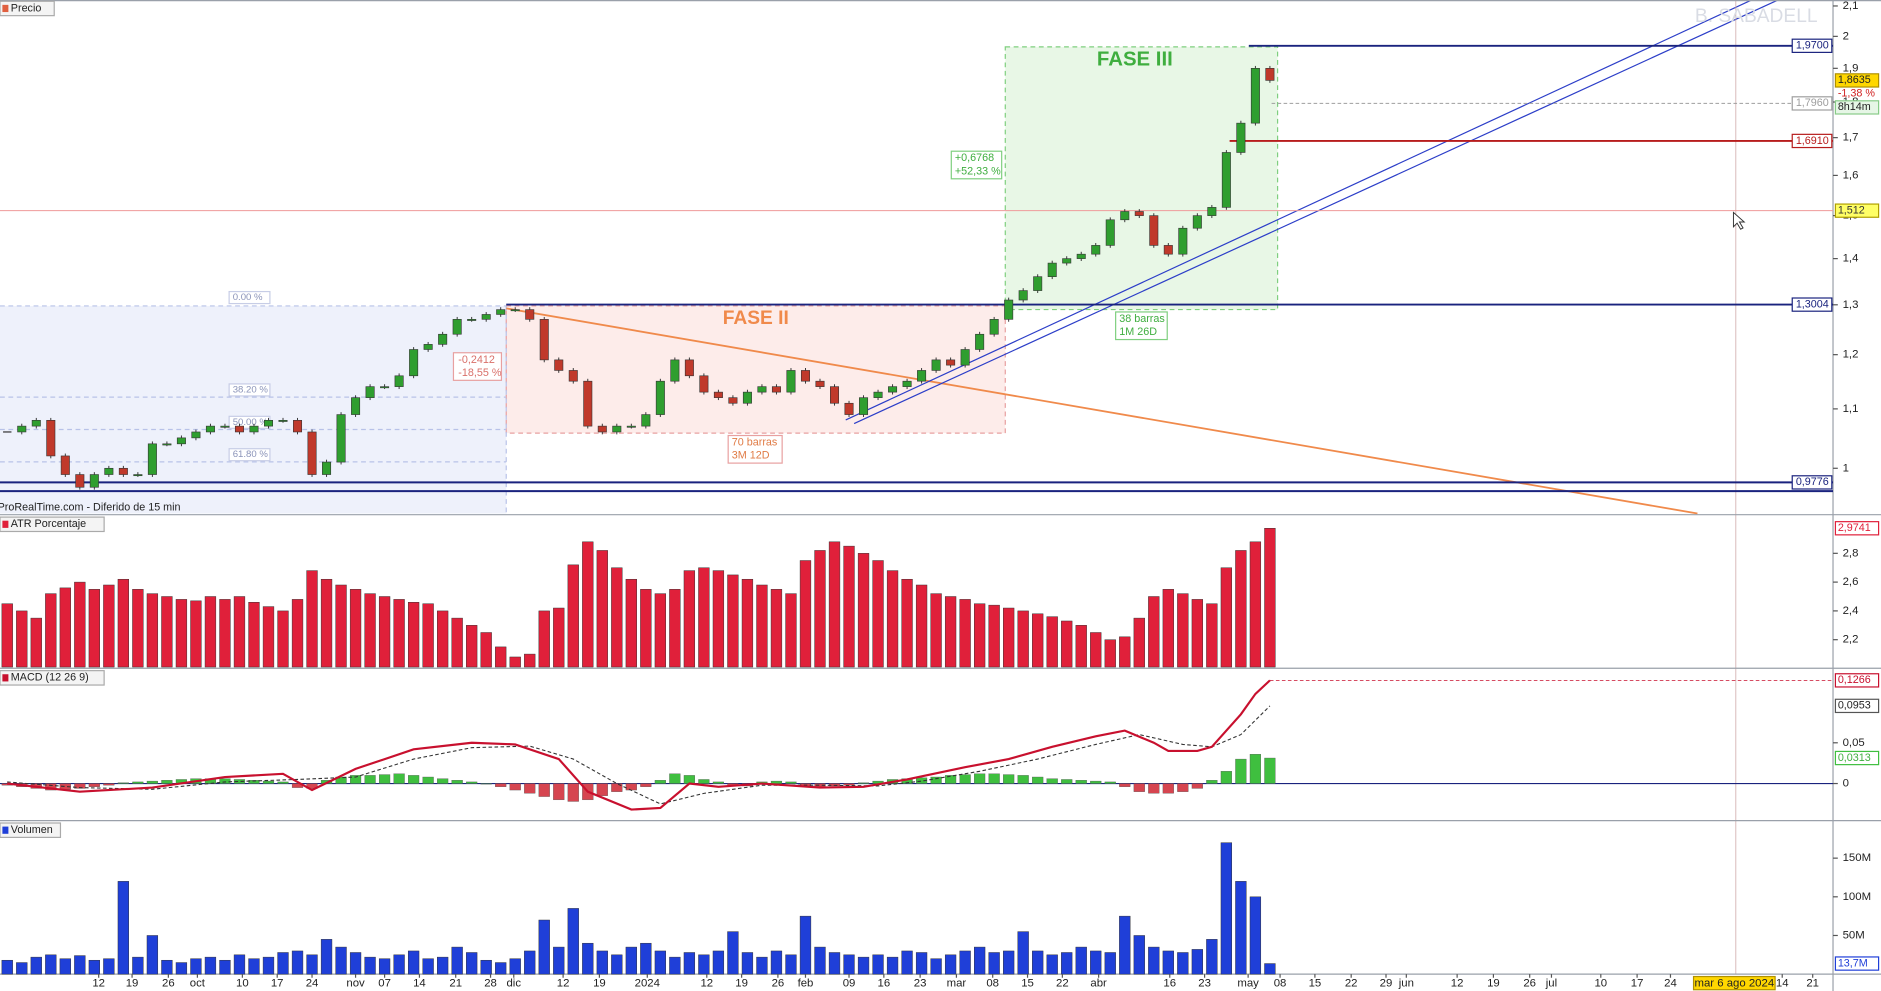 The height and width of the screenshot is (991, 1881). I want to click on countdown-box, so click(1857, 107).